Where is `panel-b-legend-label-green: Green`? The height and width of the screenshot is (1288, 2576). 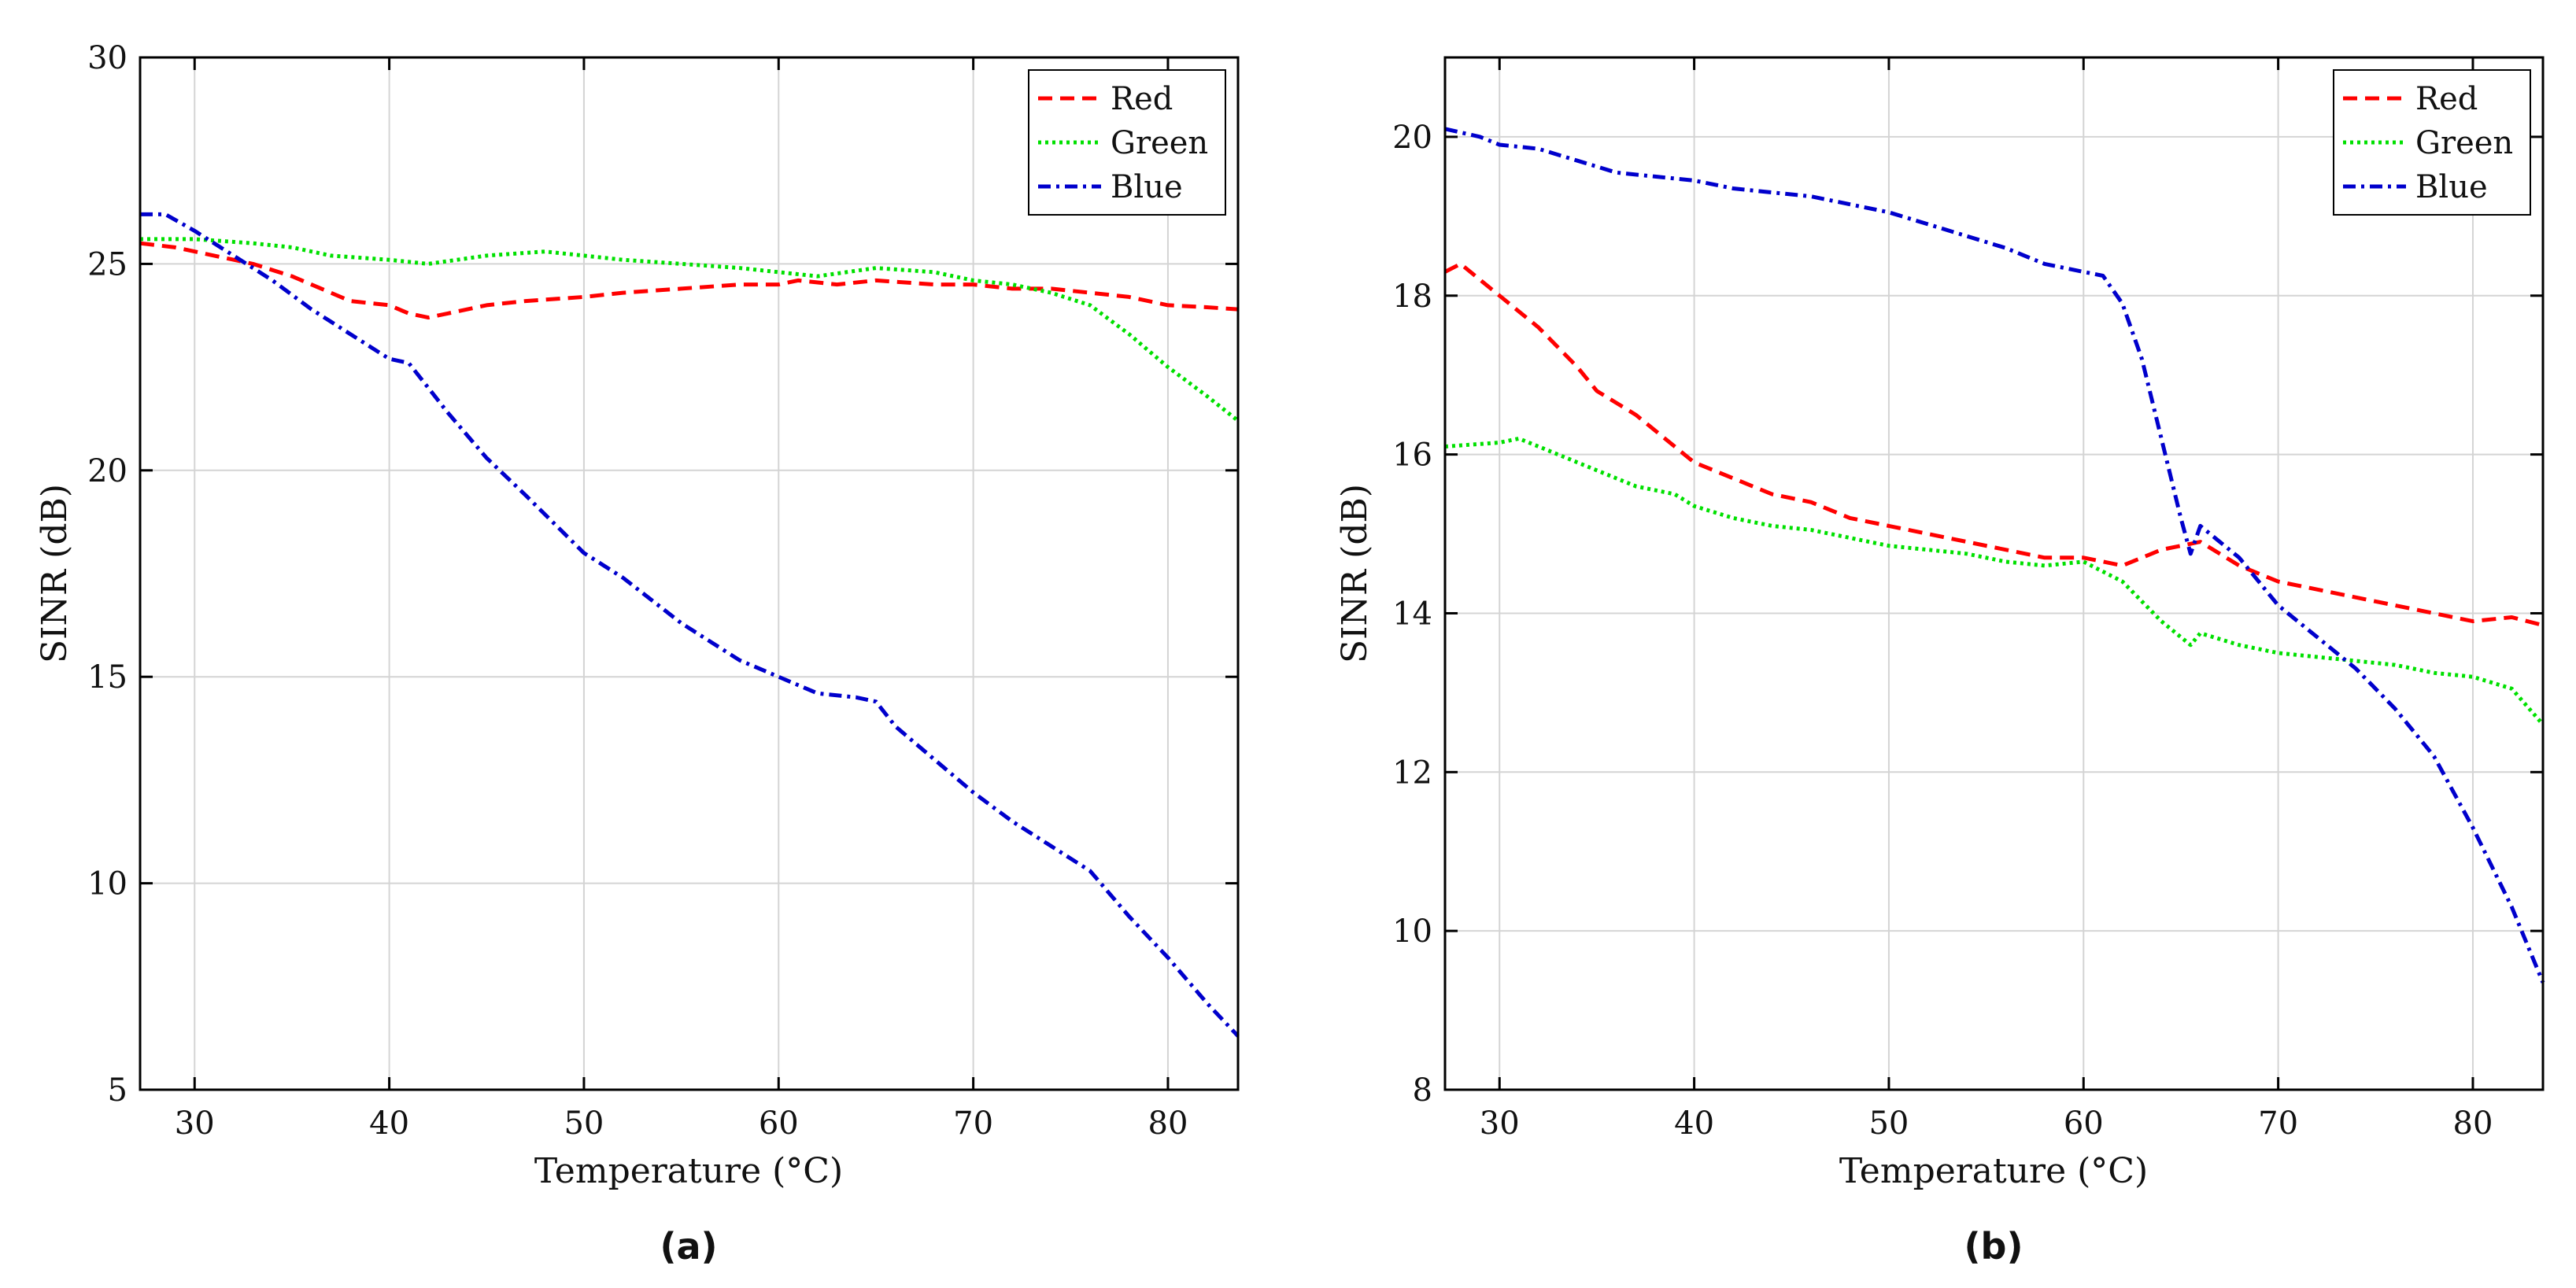 panel-b-legend-label-green: Green is located at coordinates (2464, 143).